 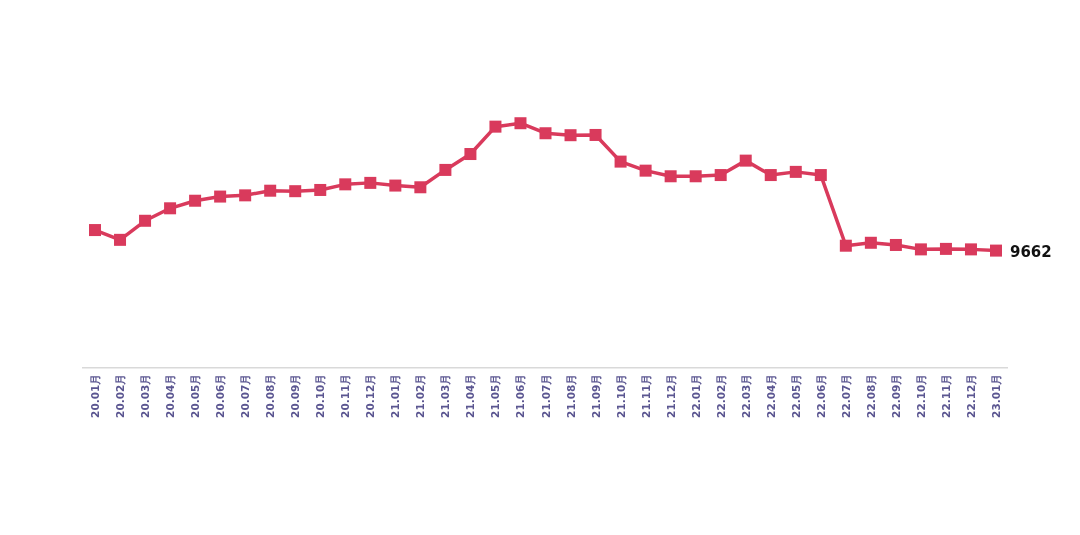 What do you see at coordinates (945, 395) in the screenshot?
I see `x-tick-label: 22.11月` at bounding box center [945, 395].